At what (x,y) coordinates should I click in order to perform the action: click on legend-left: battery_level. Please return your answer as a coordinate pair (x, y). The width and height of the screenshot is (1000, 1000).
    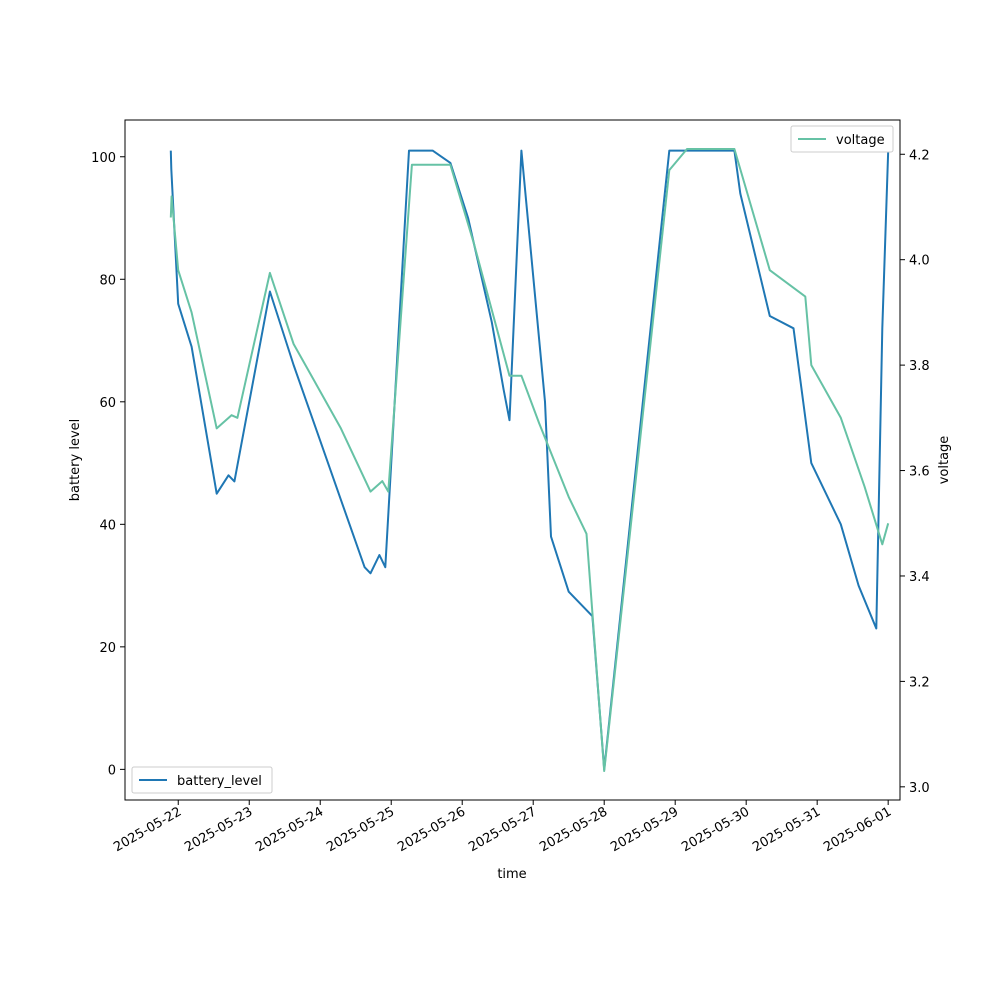
    Looking at the image, I should click on (202, 780).